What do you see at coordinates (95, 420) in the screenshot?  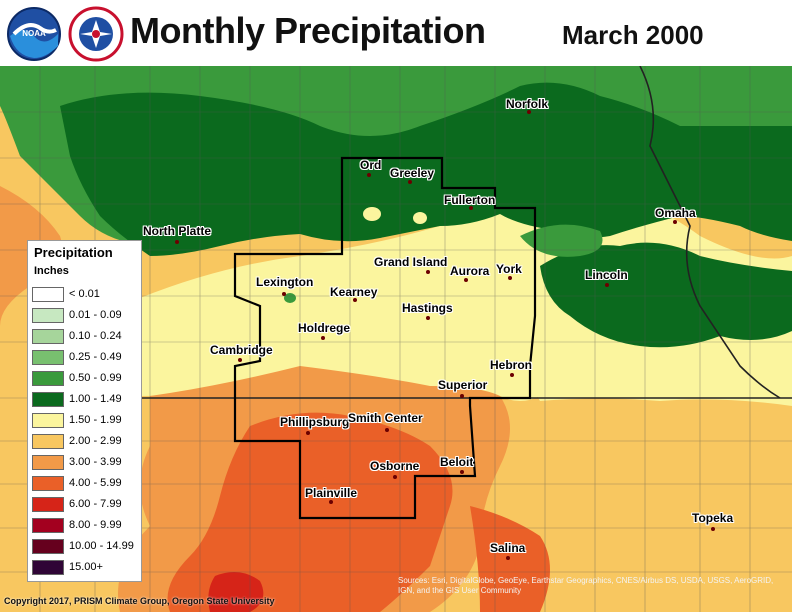 I see `legend-label: 1.50 - 1.99` at bounding box center [95, 420].